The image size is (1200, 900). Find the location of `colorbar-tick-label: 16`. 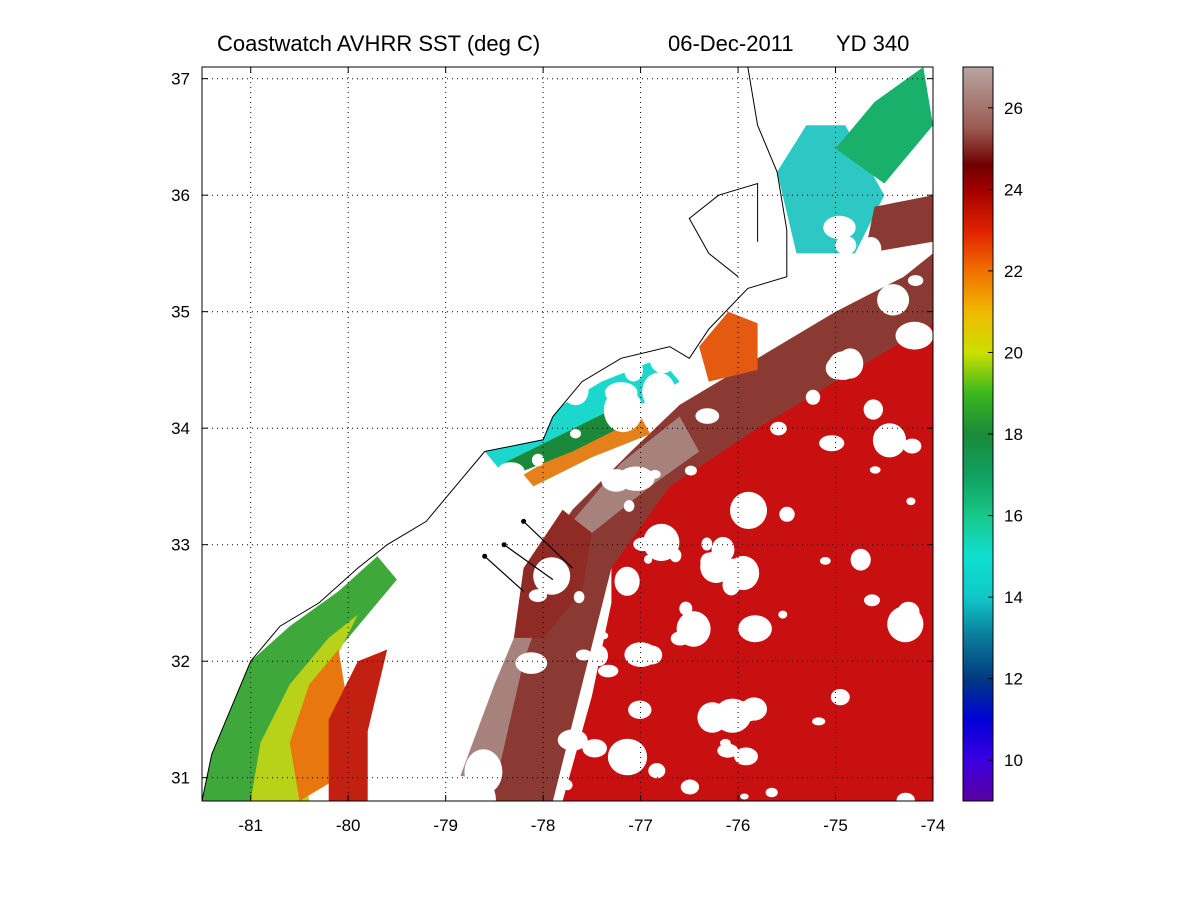

colorbar-tick-label: 16 is located at coordinates (1013, 516).